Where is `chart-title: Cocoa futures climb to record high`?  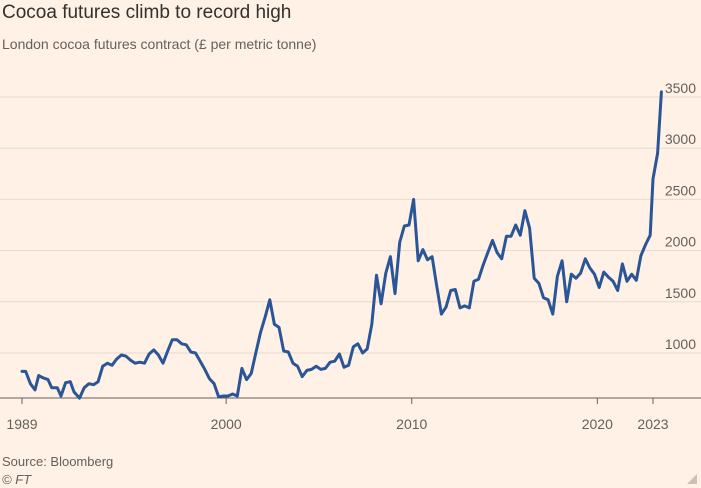
chart-title: Cocoa futures climb to record high is located at coordinates (147, 12).